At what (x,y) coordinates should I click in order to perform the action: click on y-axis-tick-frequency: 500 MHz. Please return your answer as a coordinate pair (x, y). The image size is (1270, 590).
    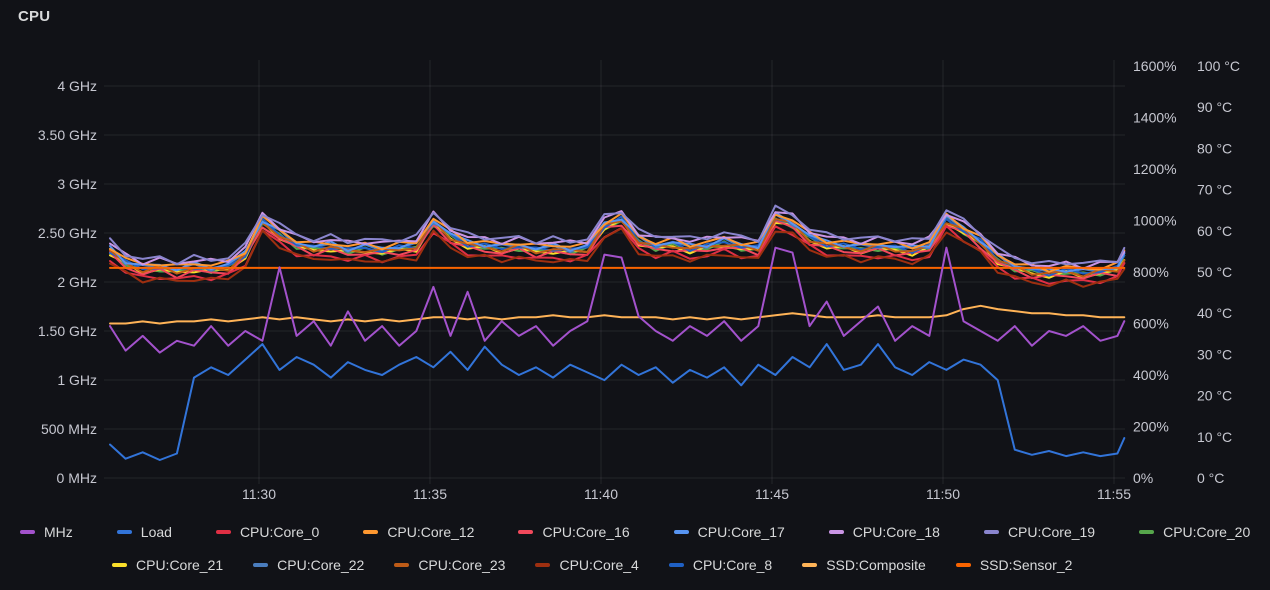
    Looking at the image, I should click on (69, 429).